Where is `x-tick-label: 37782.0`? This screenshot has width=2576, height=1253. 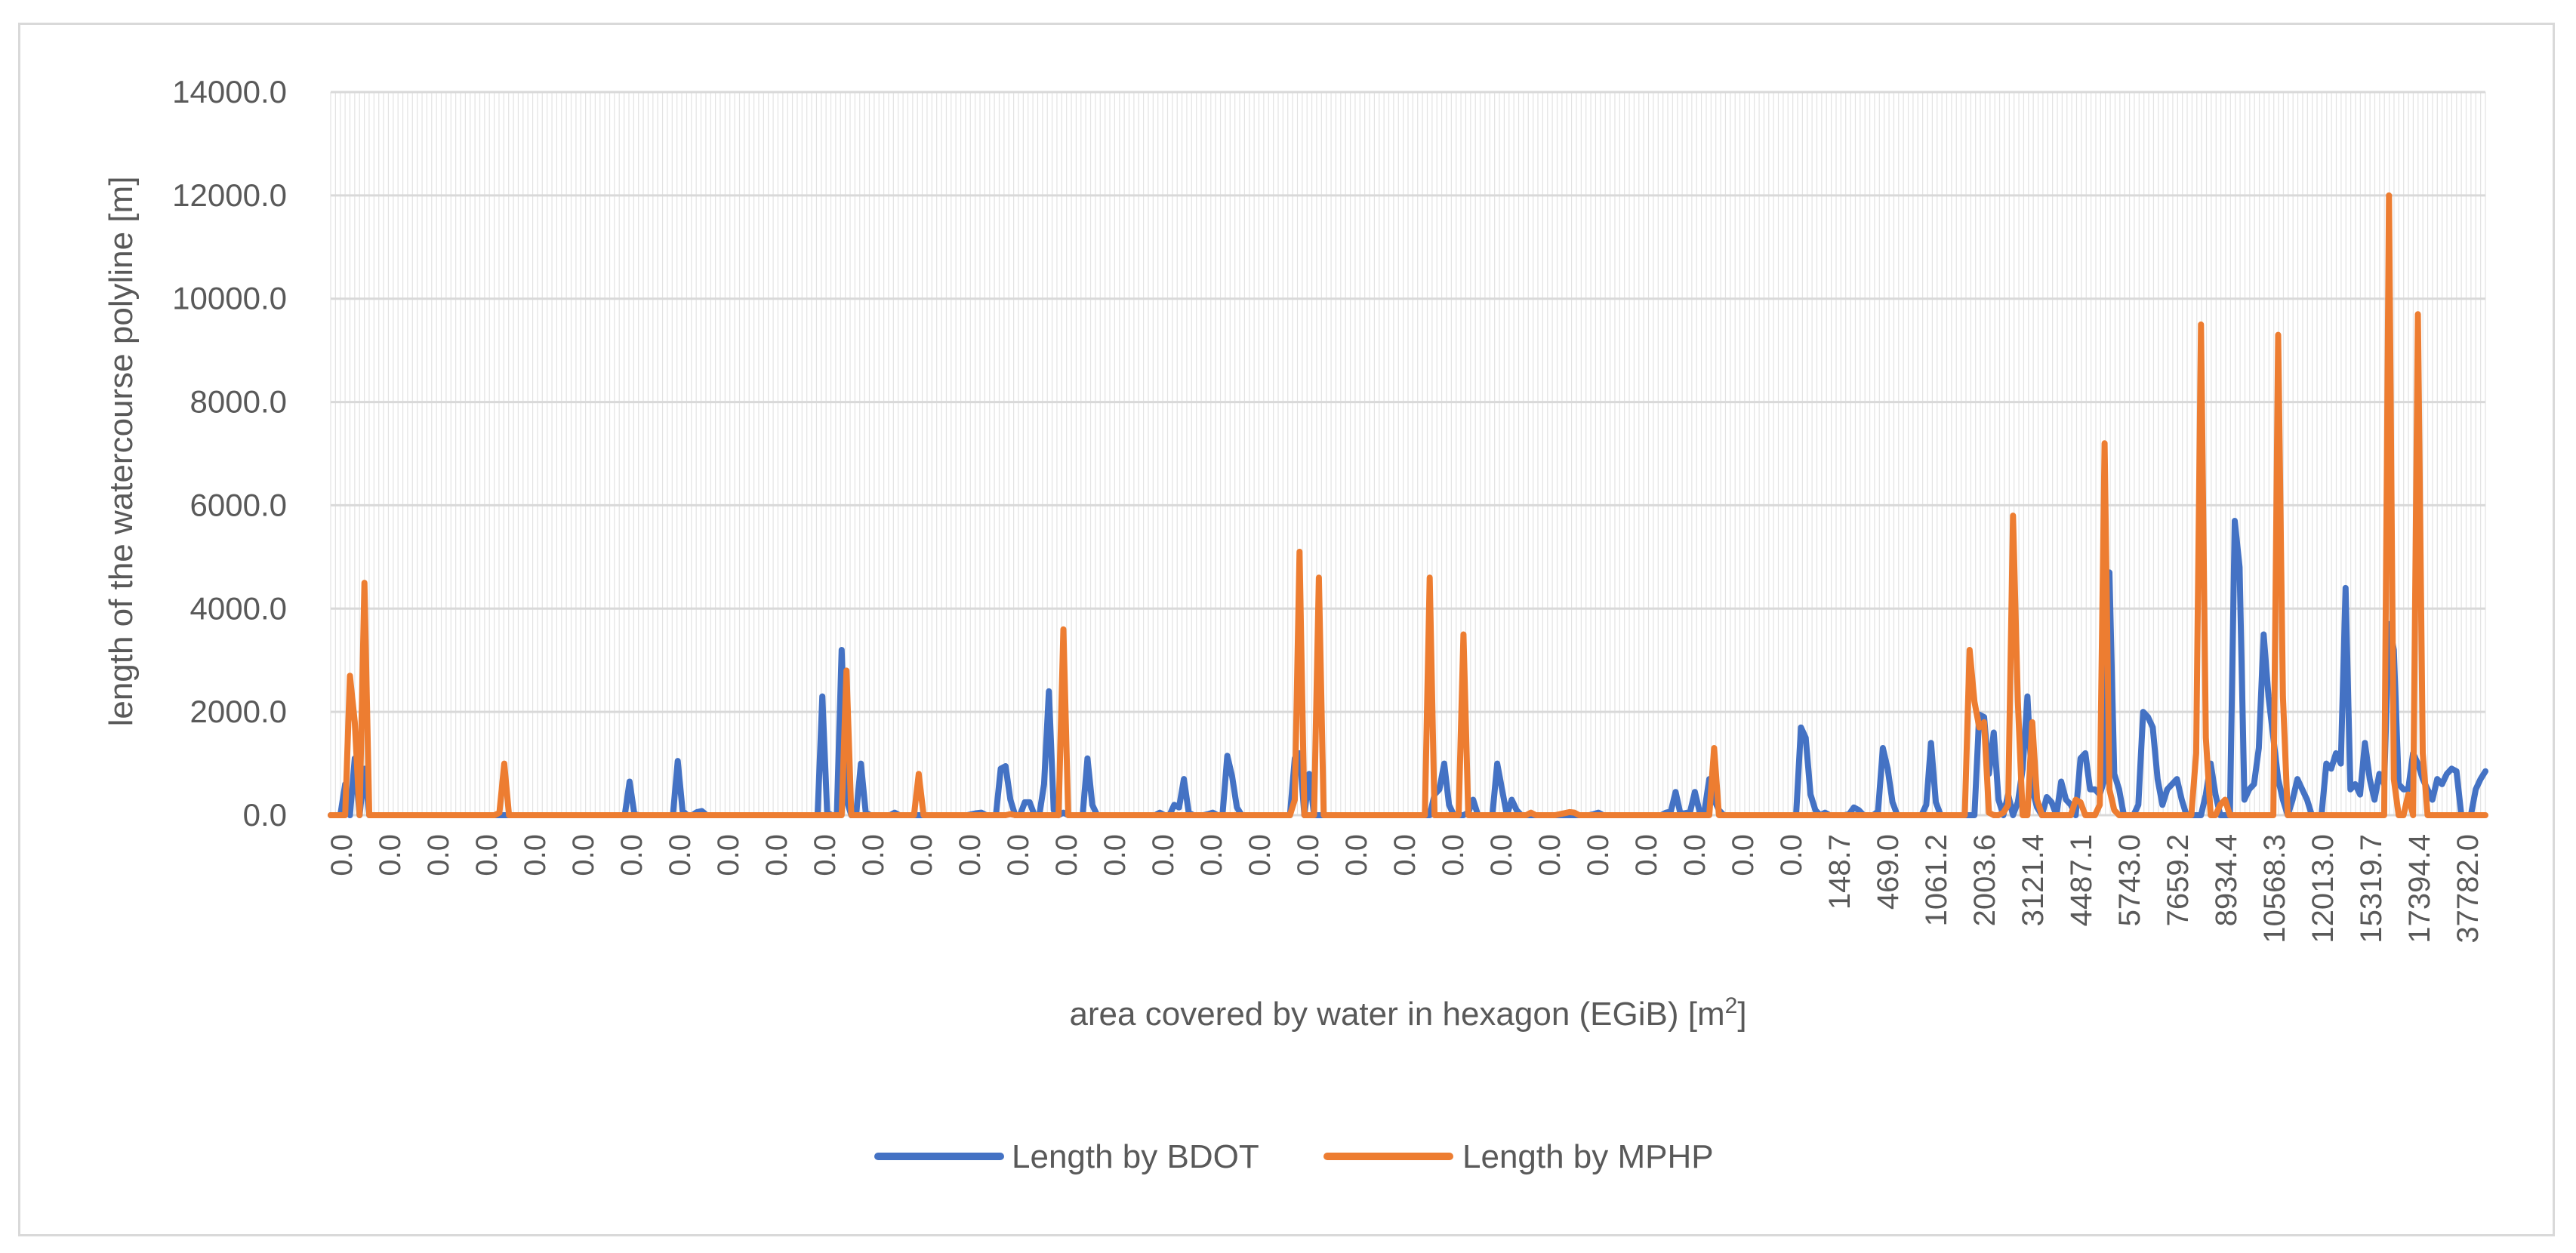
x-tick-label: 37782.0 is located at coordinates (2468, 889).